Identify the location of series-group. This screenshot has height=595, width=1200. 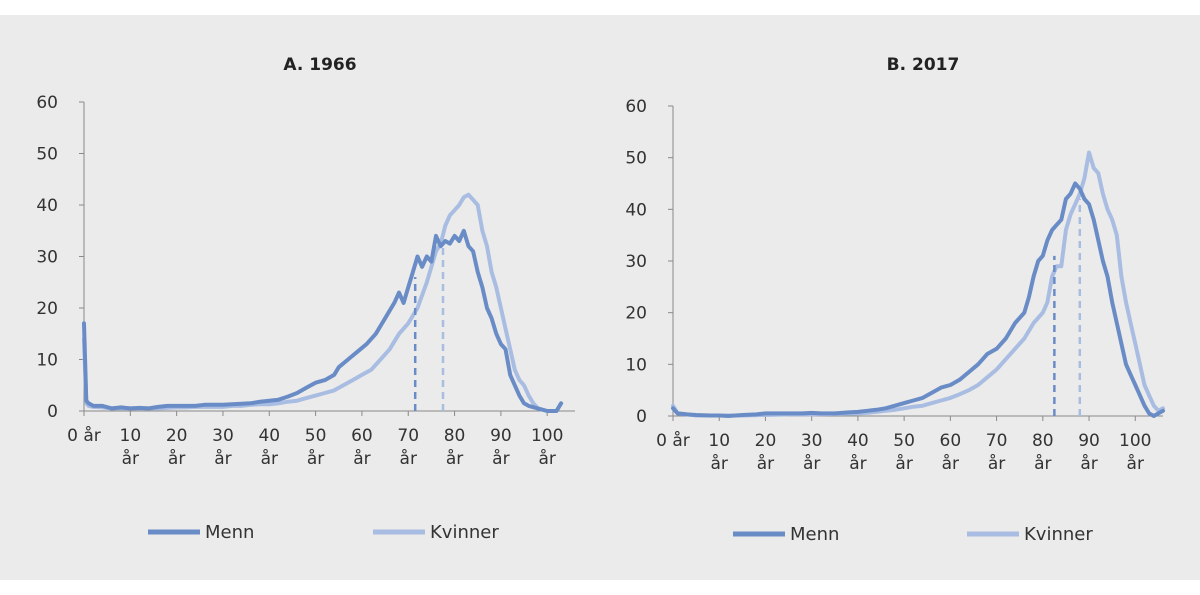
(323, 302).